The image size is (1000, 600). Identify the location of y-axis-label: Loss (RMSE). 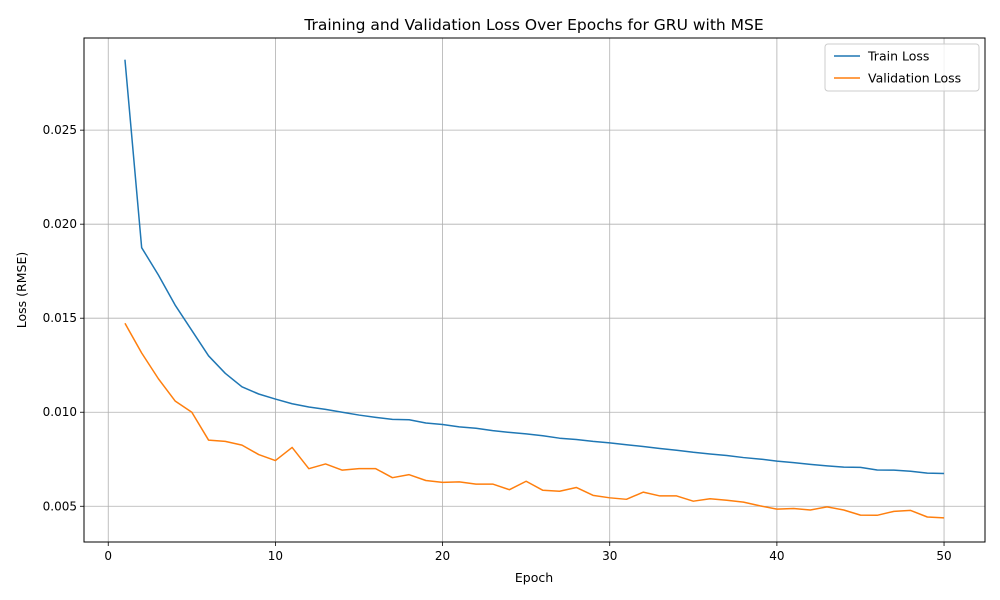
(21, 290).